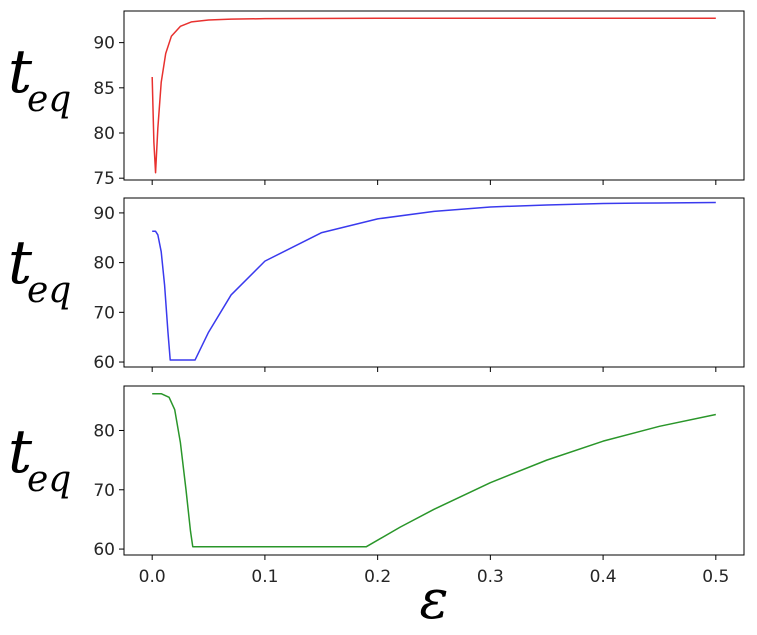 The width and height of the screenshot is (757, 635). What do you see at coordinates (152, 577) in the screenshot?
I see `x-tick-label: 0.0` at bounding box center [152, 577].